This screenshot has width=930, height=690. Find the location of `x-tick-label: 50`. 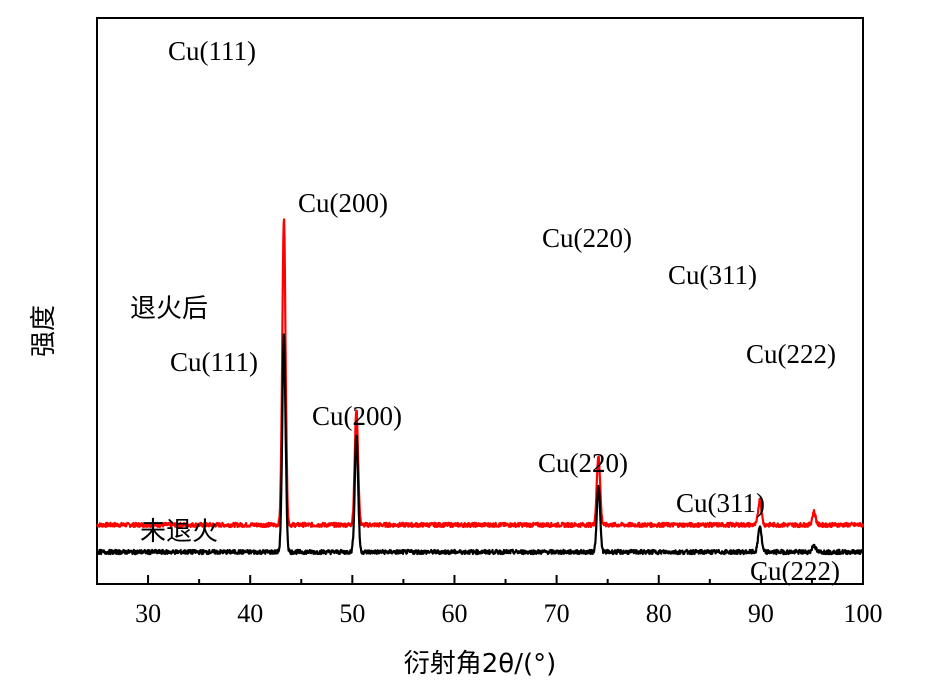

x-tick-label: 50 is located at coordinates (352, 613).